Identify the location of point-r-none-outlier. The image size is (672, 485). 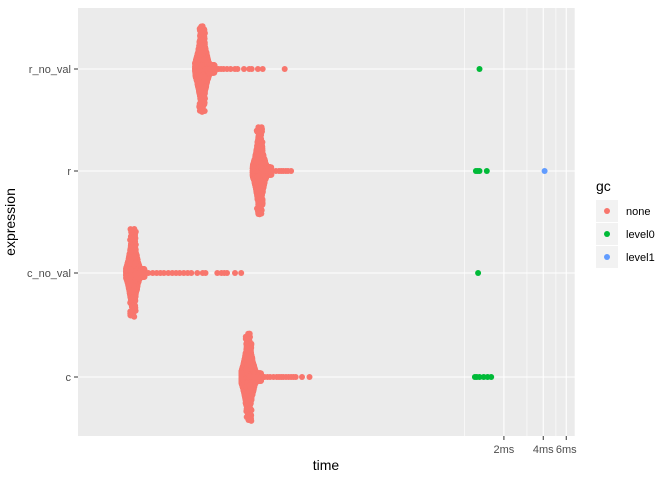
(291, 171).